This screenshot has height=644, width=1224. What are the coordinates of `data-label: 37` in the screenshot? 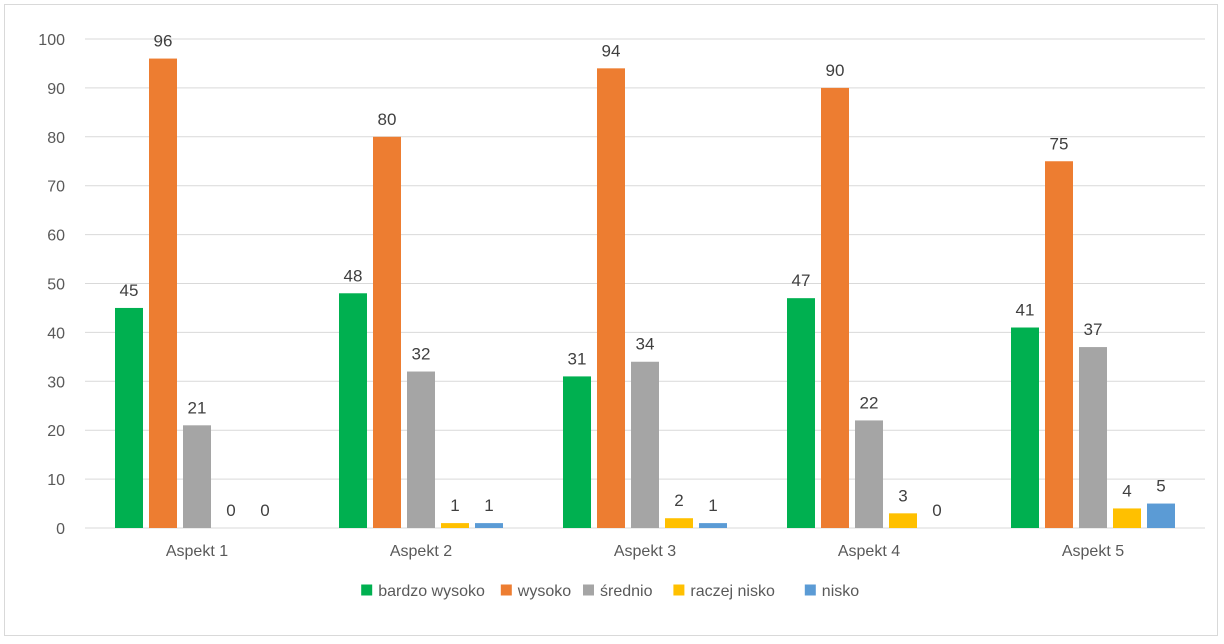 It's located at (1093, 329).